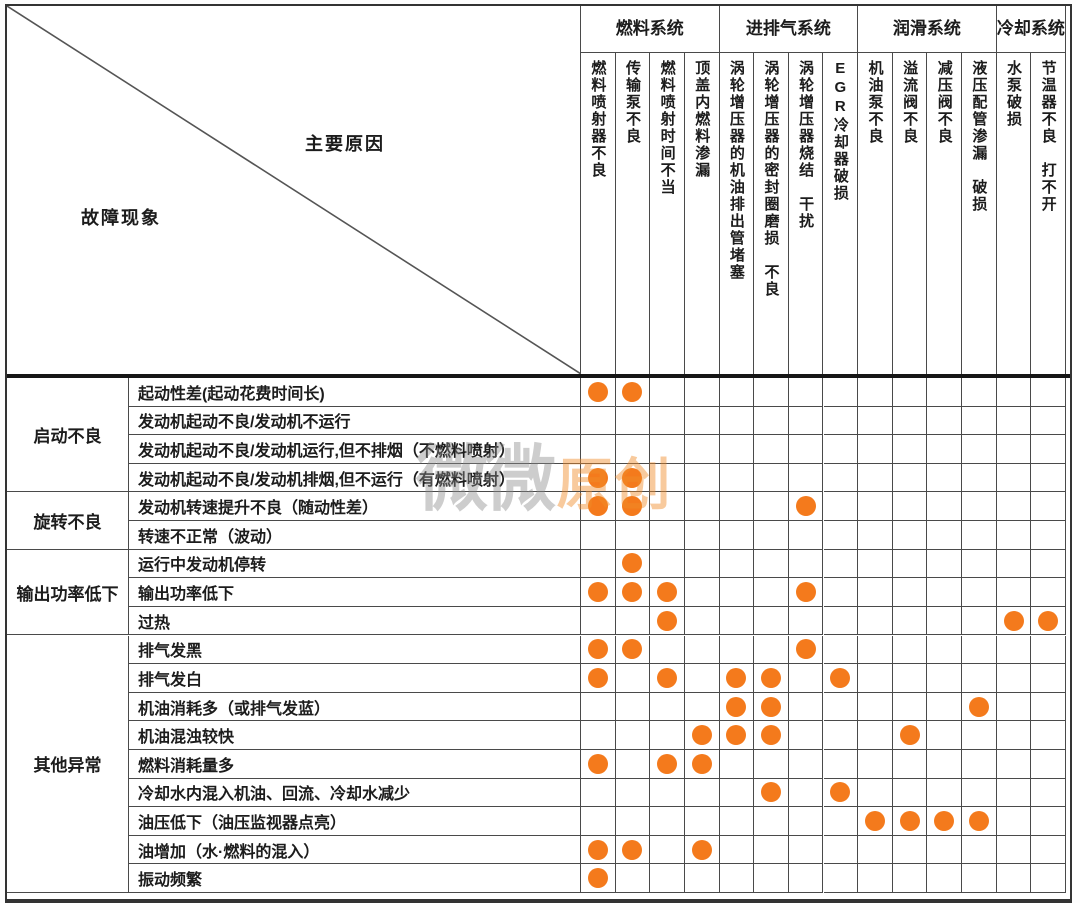 The height and width of the screenshot is (903, 1080). Describe the element at coordinates (840, 131) in the screenshot. I see `column-header-text: EGR冷却器破损` at that location.